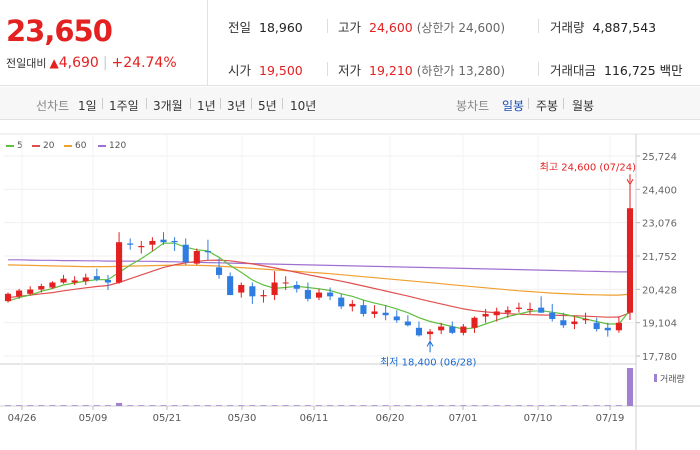  I want to click on low-annotation: 최저 18,400 (06/28), so click(428, 362).